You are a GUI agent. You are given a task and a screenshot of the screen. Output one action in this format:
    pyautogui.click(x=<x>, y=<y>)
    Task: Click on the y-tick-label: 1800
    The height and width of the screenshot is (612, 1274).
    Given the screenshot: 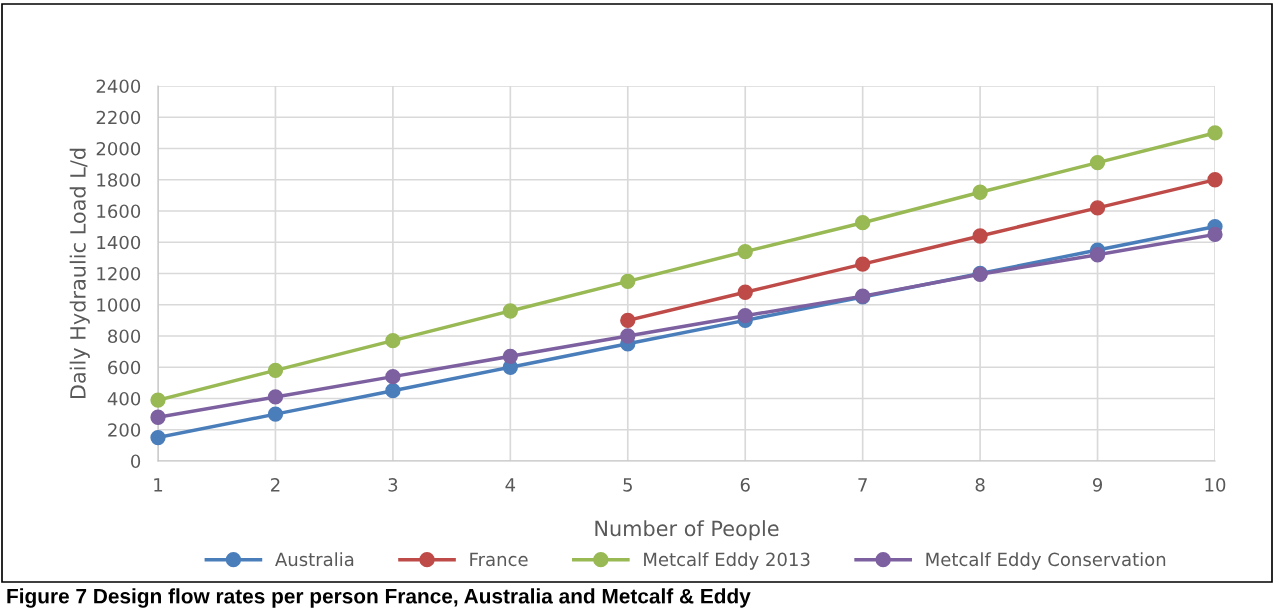 What is the action you would take?
    pyautogui.click(x=119, y=180)
    